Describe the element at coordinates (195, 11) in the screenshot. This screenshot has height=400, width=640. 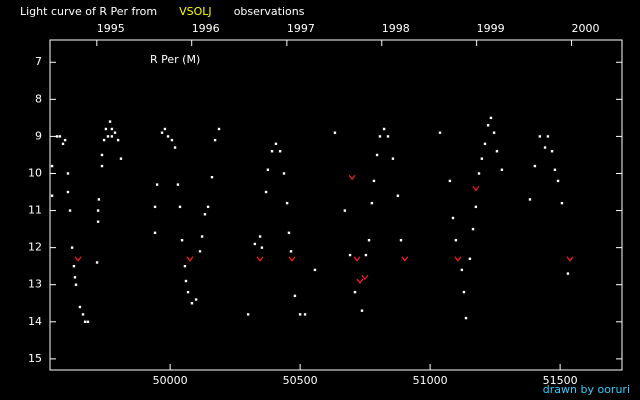
I see `title-part: VSOLJ` at that location.